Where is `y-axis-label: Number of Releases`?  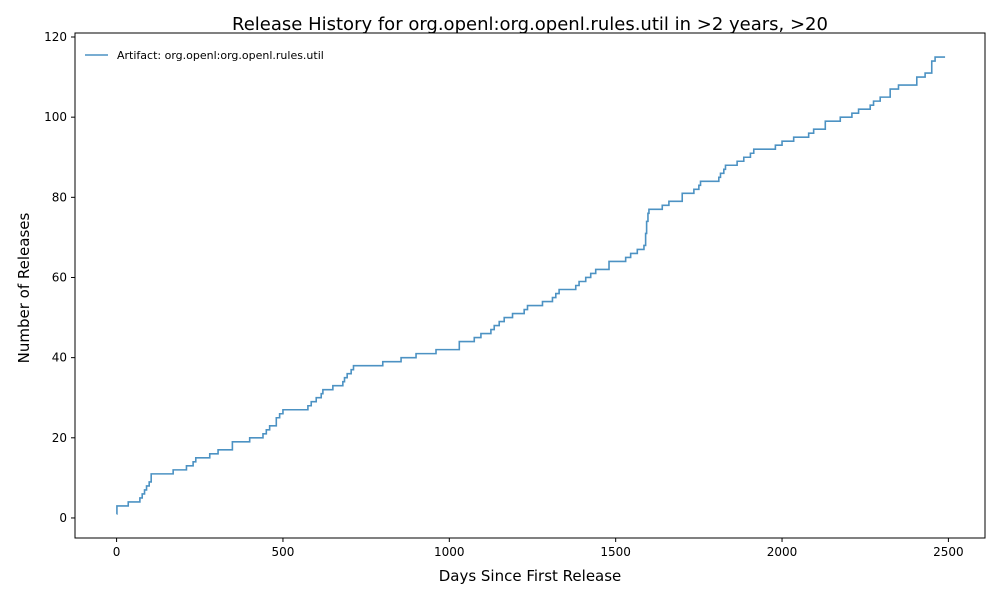 y-axis-label: Number of Releases is located at coordinates (24, 287).